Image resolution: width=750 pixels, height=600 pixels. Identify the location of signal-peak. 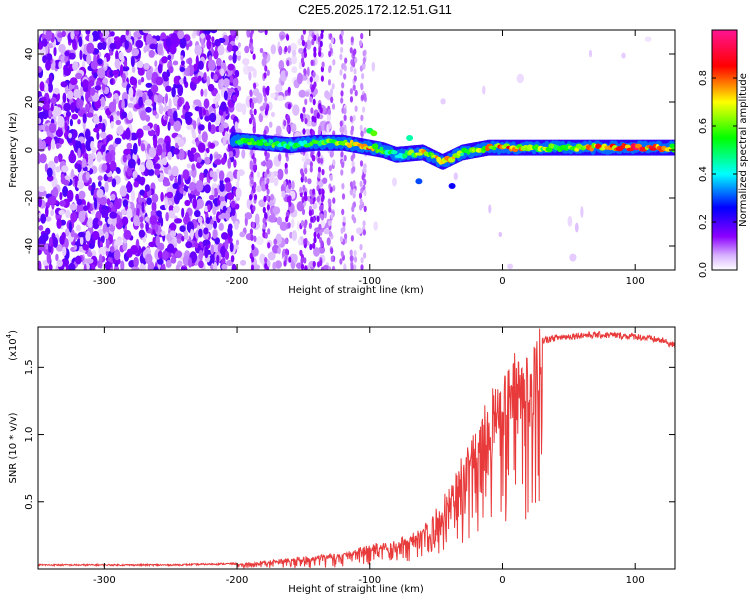
(462, 154).